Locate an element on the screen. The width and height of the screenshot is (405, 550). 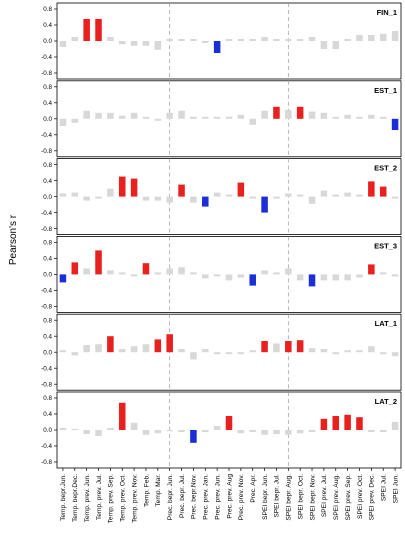
category-label: SPEI Jul. is located at coordinates (384, 487).